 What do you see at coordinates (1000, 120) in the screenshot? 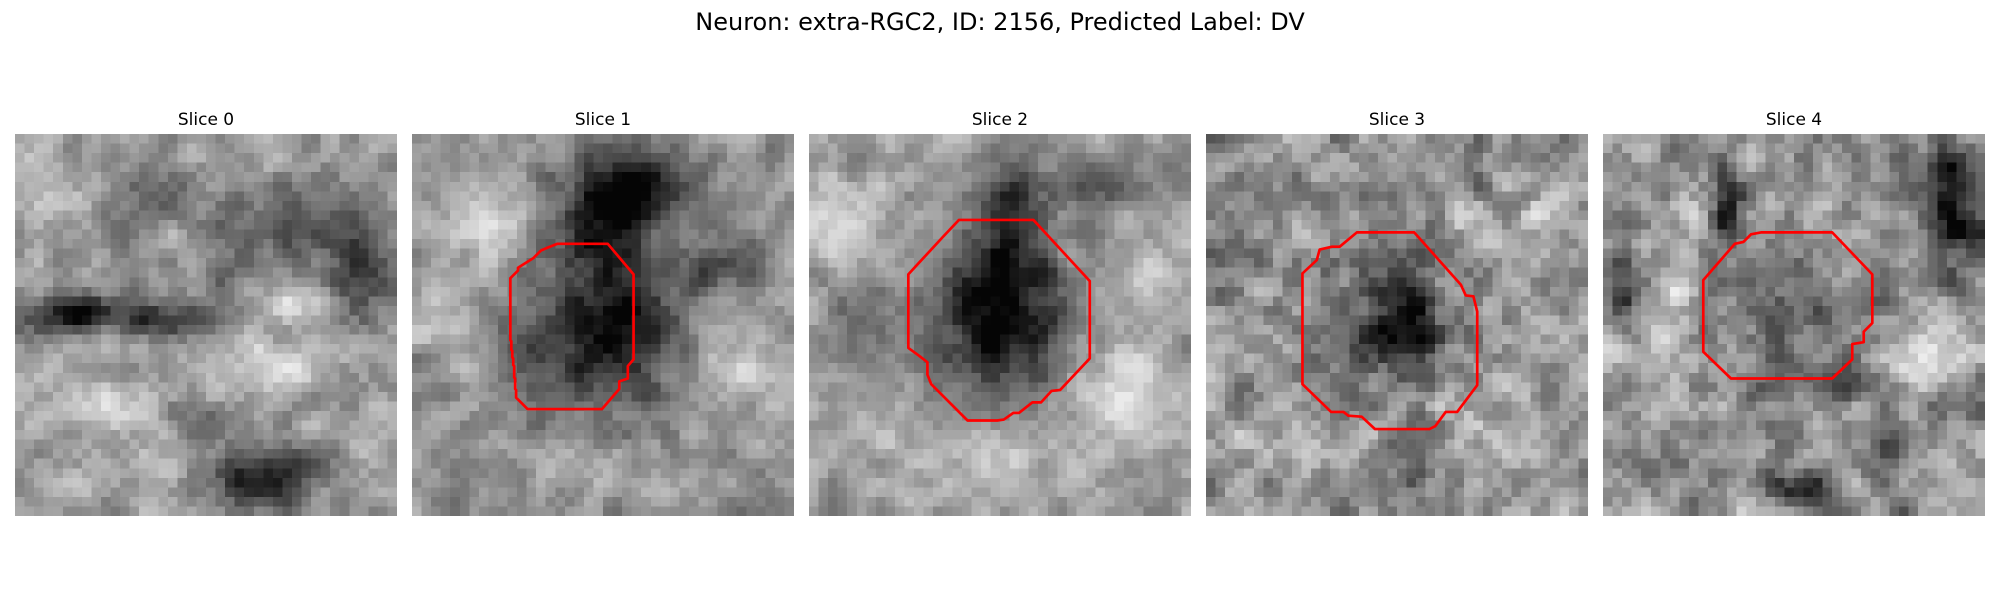
I see `slice-title-2: Slice 2` at bounding box center [1000, 120].